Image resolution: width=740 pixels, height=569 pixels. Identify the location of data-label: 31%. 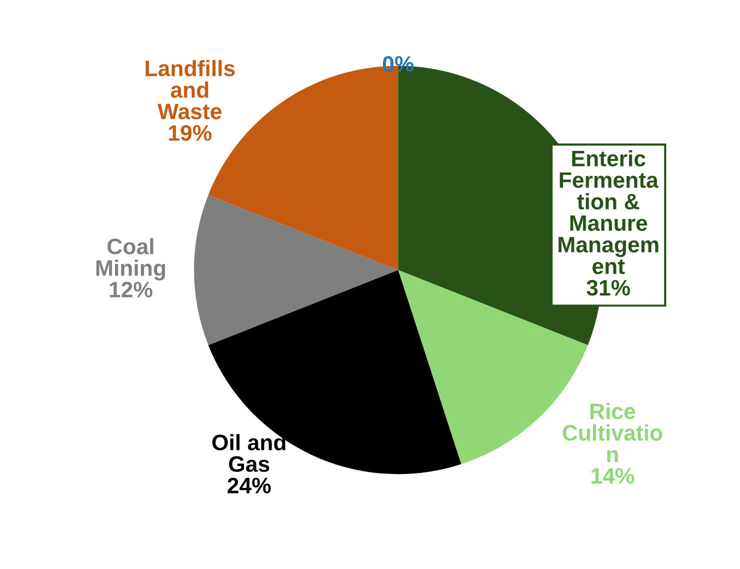
(608, 288).